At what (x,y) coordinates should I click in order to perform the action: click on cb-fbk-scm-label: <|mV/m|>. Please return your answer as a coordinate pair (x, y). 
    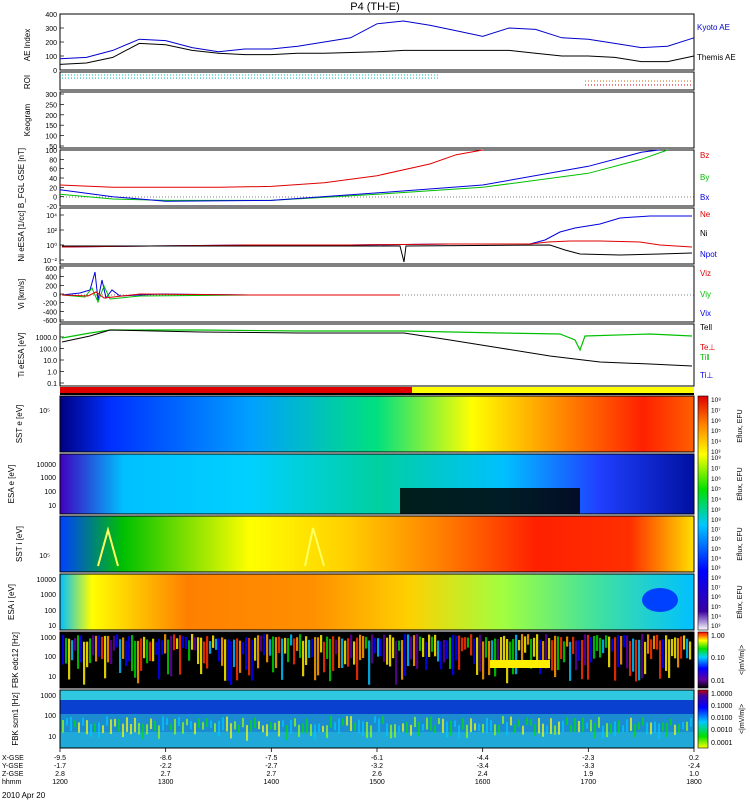
    Looking at the image, I should click on (742, 719).